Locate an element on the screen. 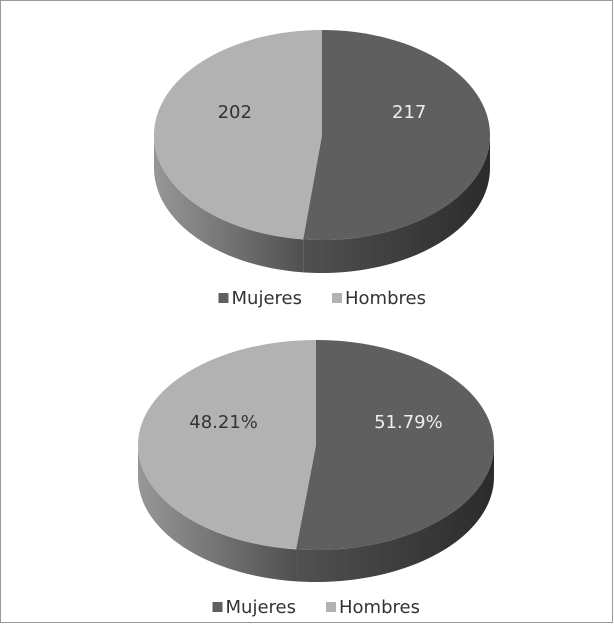  data-label: 51.79% is located at coordinates (408, 422).